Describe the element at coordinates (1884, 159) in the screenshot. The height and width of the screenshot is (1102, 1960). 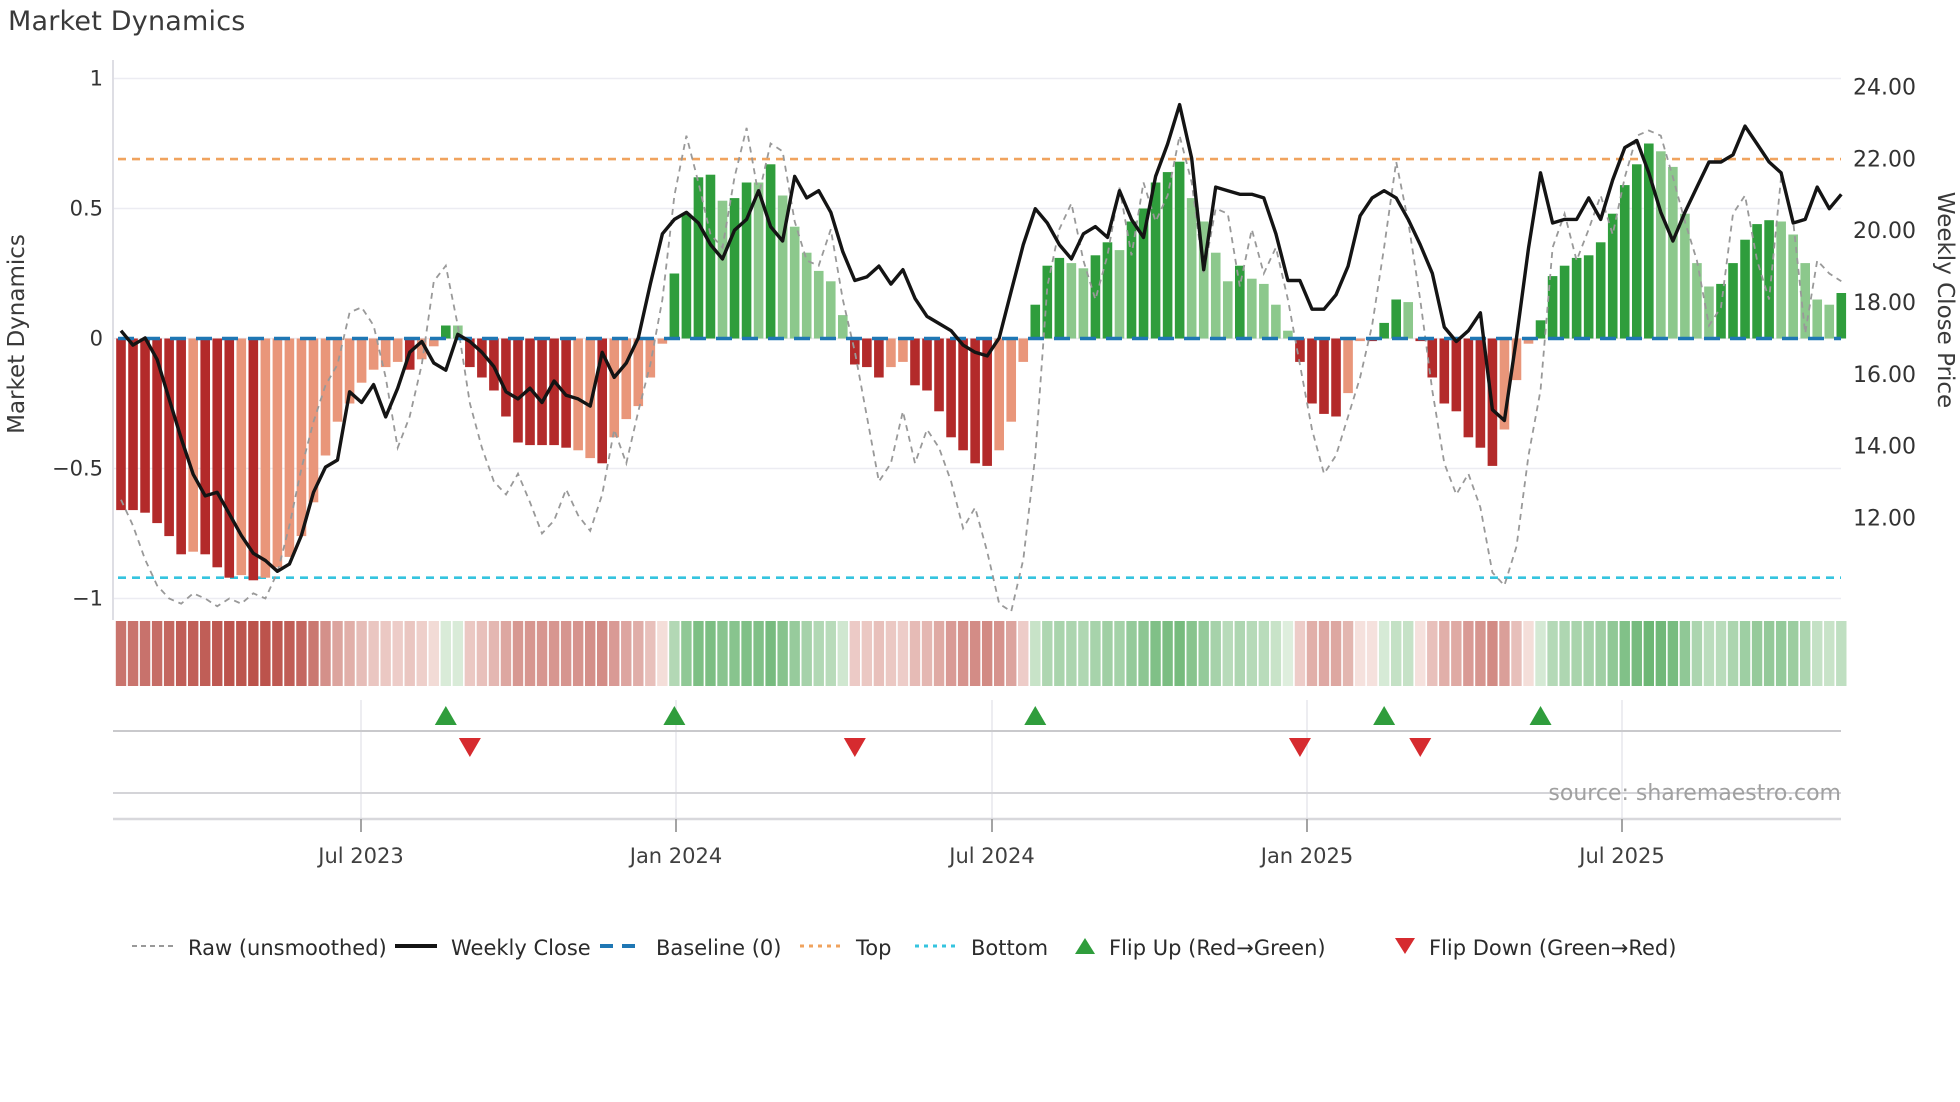
I see `right-axis-tick-label: 22.00` at that location.